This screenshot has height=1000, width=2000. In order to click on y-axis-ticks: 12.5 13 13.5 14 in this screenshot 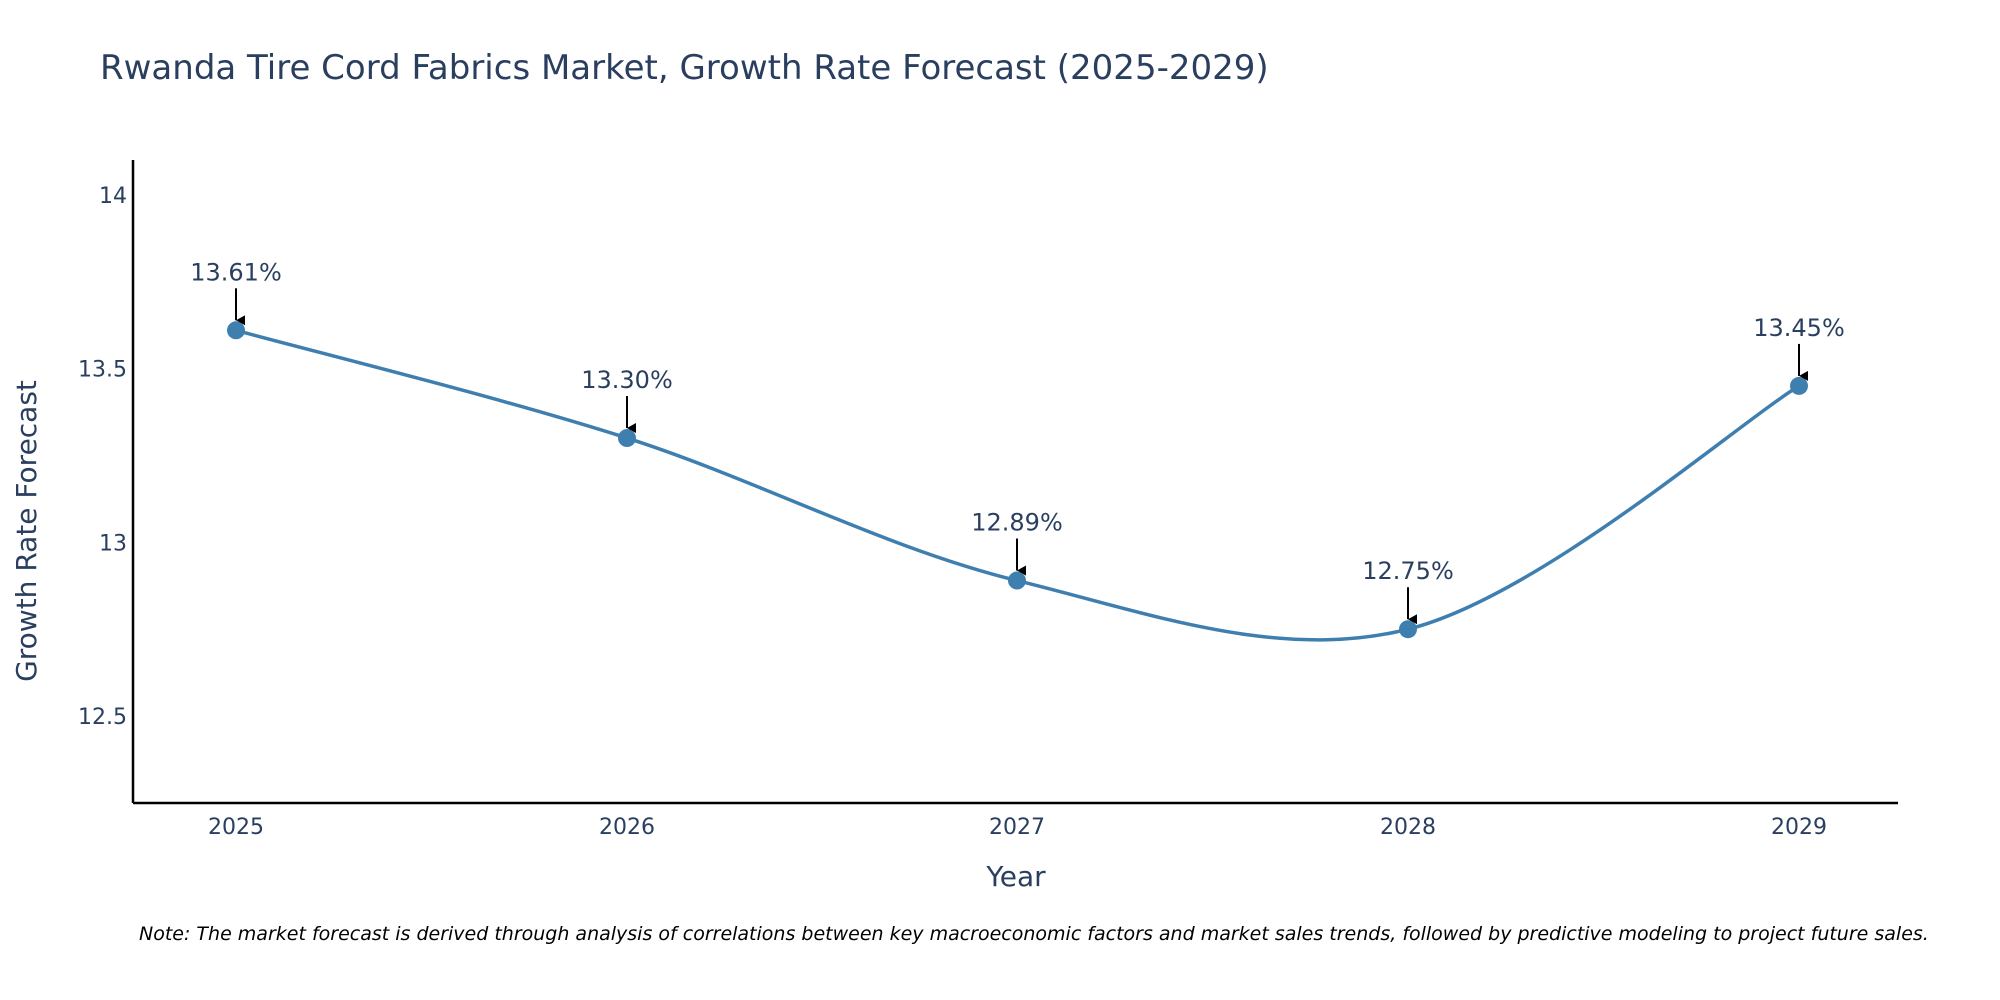, I will do `click(102, 457)`.